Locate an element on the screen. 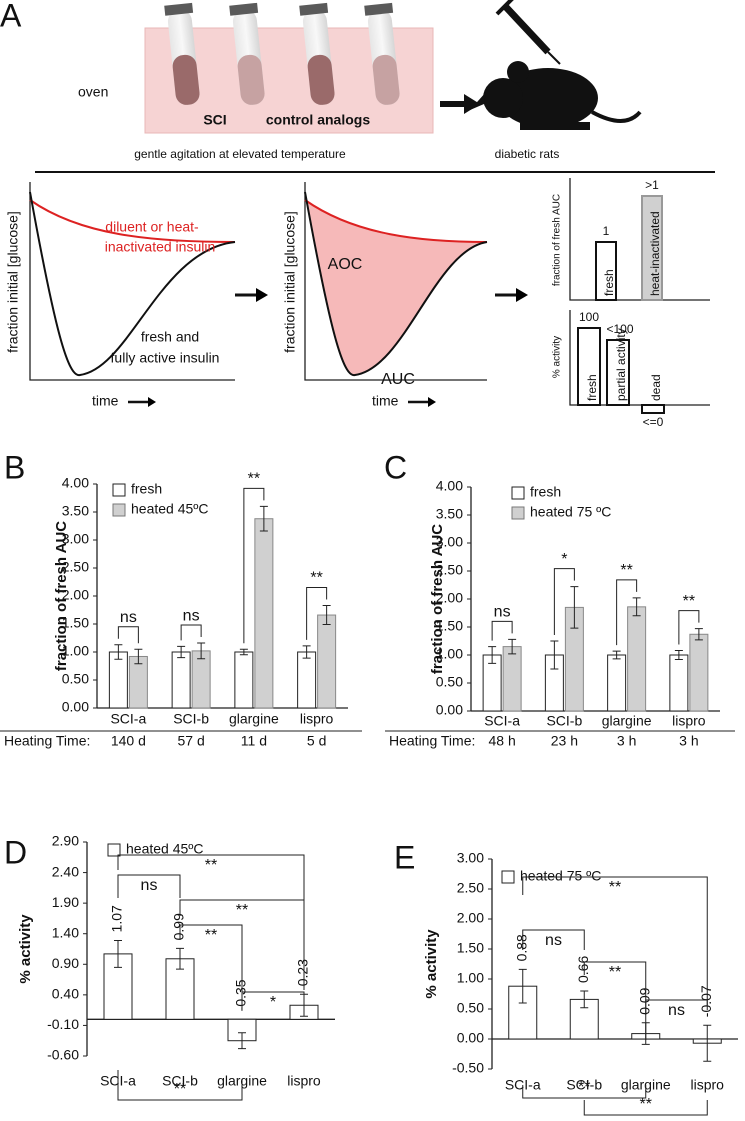 This screenshot has width=745, height=1121. heating-time: 48 h is located at coordinates (502, 741).